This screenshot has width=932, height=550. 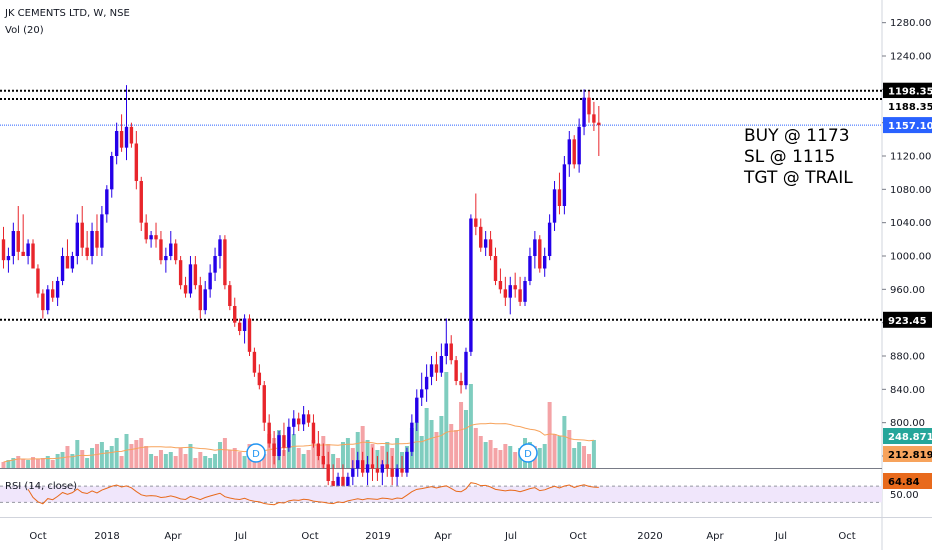 I want to click on symbol-title: JK CEMENTS LTD, W, NSE, so click(x=67, y=13).